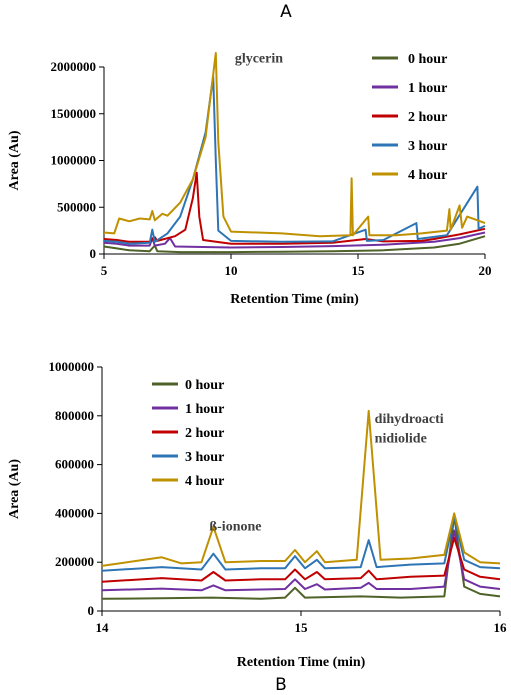 Image resolution: width=511 pixels, height=695 pixels. I want to click on x-tick-label: 5, so click(104, 270).